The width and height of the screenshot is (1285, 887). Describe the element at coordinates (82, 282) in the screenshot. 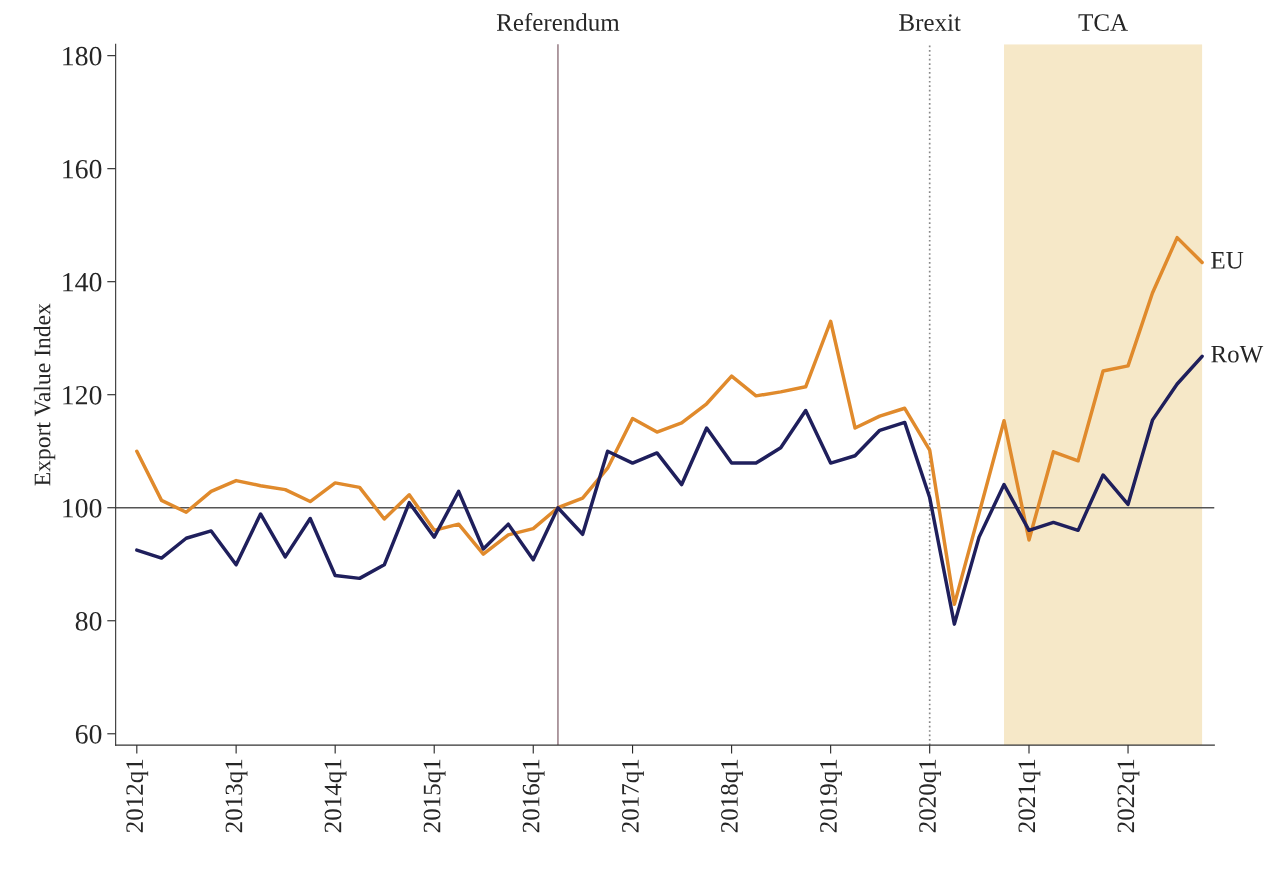

I see `y-tick-label: 140` at that location.